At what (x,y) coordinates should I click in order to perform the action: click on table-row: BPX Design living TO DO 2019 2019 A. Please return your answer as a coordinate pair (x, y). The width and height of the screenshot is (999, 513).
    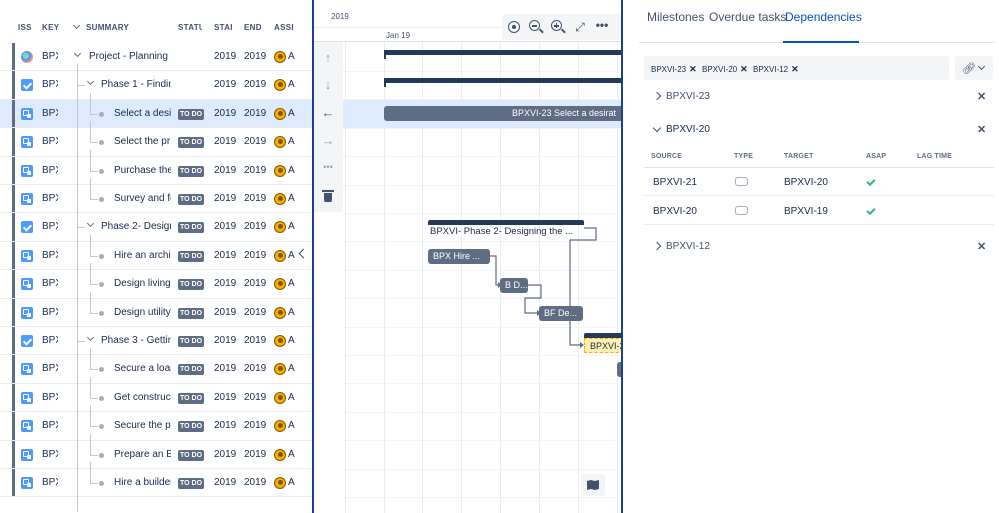
    Looking at the image, I should click on (156, 281).